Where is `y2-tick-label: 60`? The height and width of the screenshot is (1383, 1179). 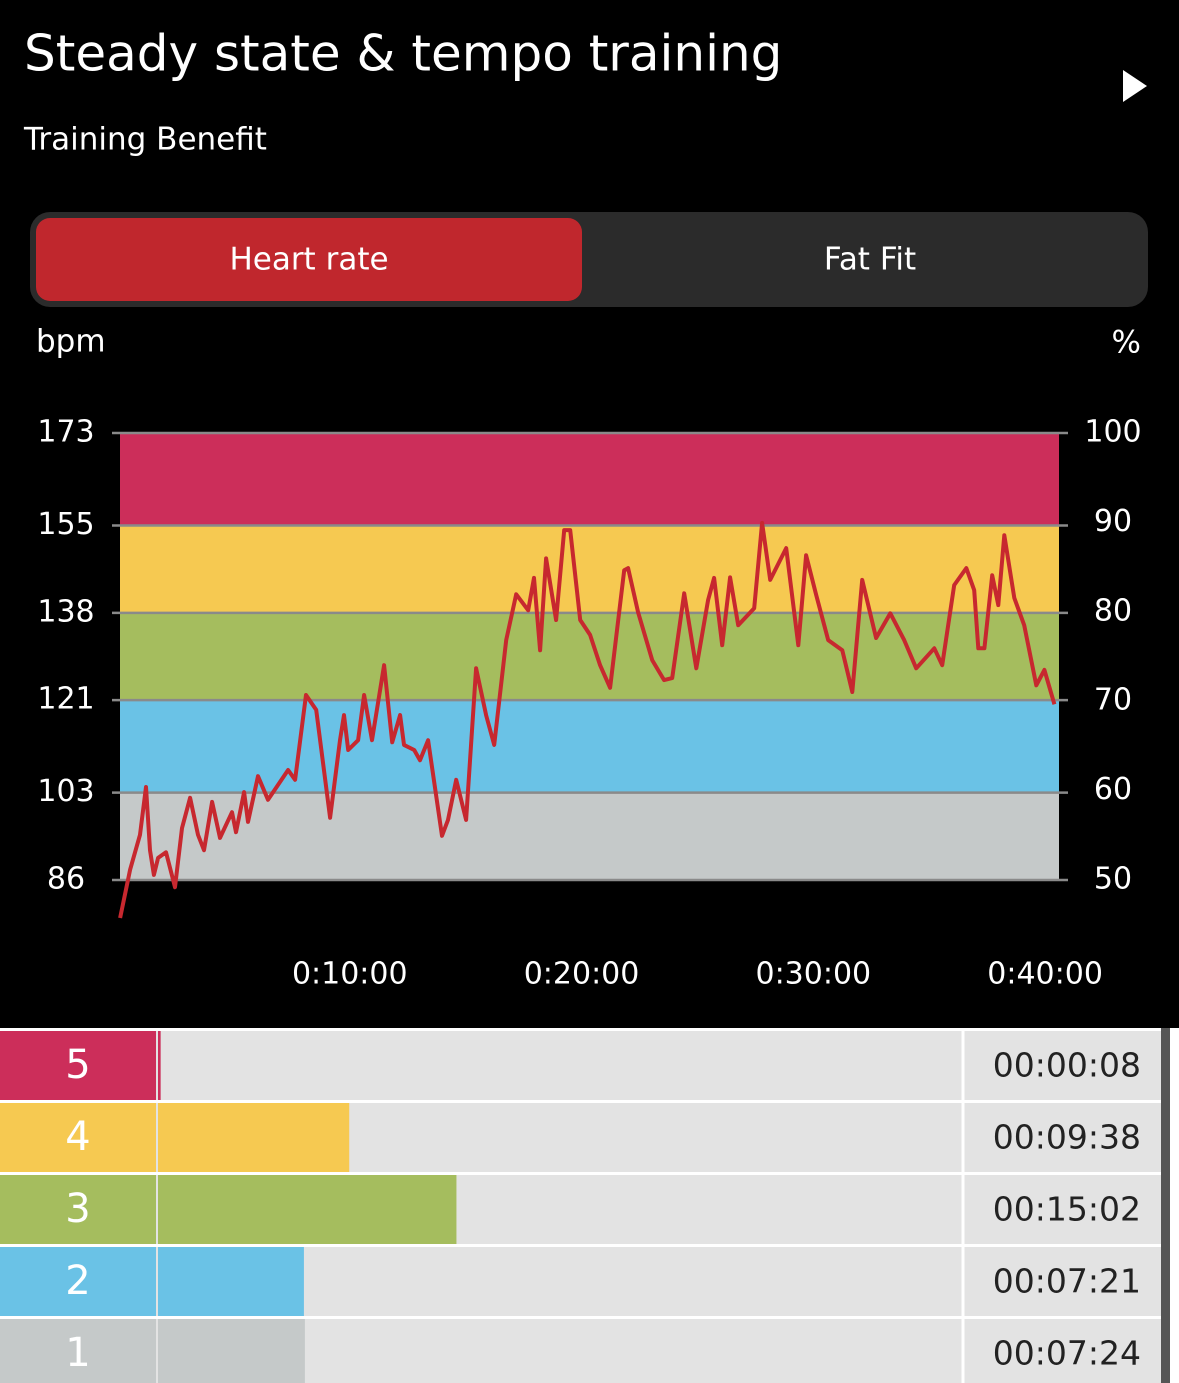
y2-tick-label: 60 is located at coordinates (1113, 789).